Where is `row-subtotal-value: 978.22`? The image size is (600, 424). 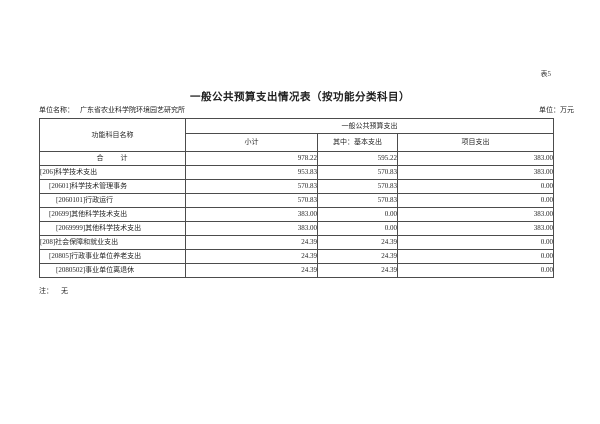
row-subtotal-value: 978.22 is located at coordinates (251, 158).